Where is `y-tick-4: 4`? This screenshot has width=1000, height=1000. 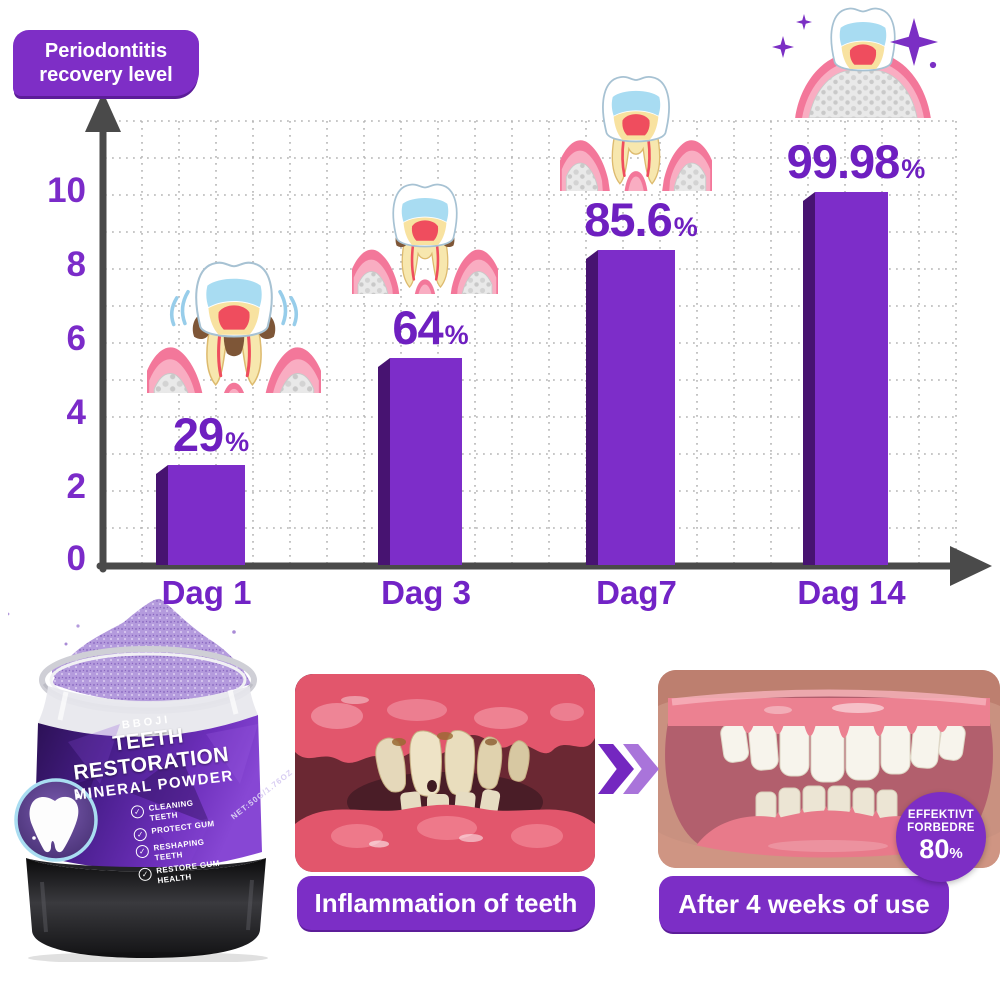
y-tick-4: 4 is located at coordinates (76, 412).